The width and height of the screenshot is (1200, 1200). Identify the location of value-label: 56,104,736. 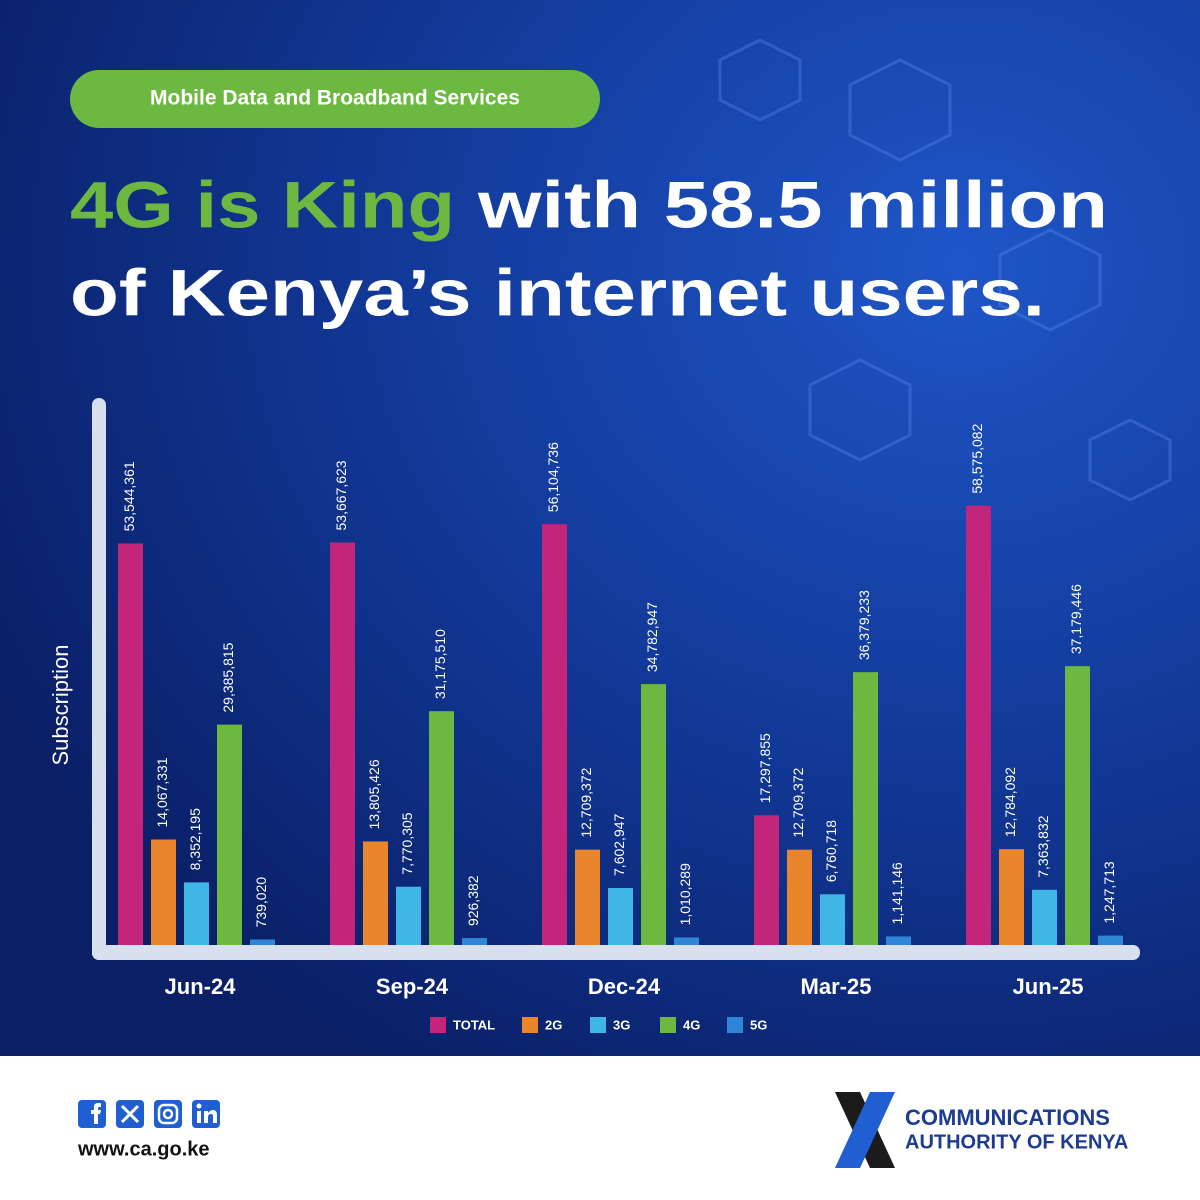
(553, 477).